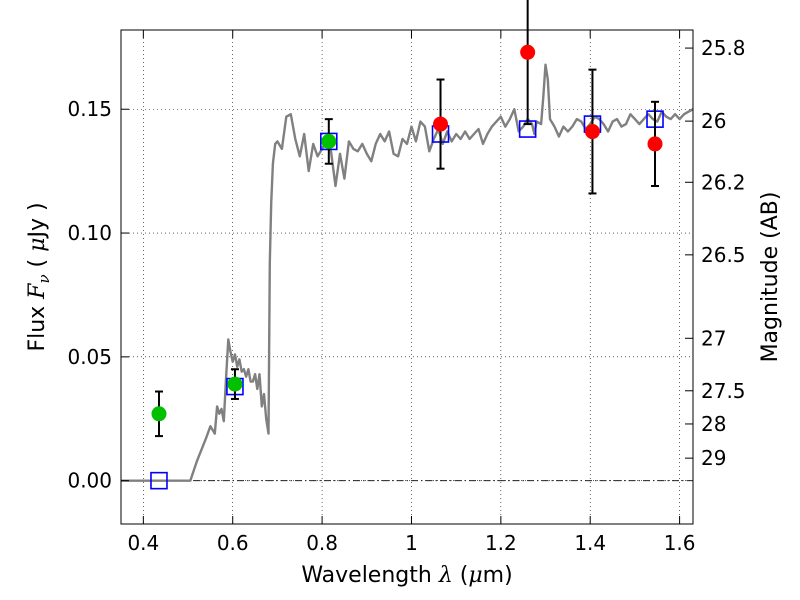  Describe the element at coordinates (406, 575) in the screenshot. I see `x-axis-title: Wavelength λ (μm)` at that location.